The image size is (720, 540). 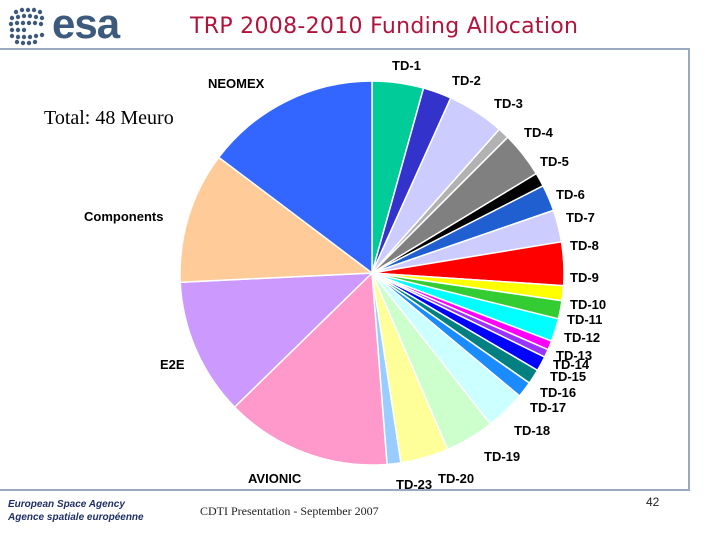 What do you see at coordinates (539, 132) in the screenshot?
I see `slice-label-td-4: TD-4` at bounding box center [539, 132].